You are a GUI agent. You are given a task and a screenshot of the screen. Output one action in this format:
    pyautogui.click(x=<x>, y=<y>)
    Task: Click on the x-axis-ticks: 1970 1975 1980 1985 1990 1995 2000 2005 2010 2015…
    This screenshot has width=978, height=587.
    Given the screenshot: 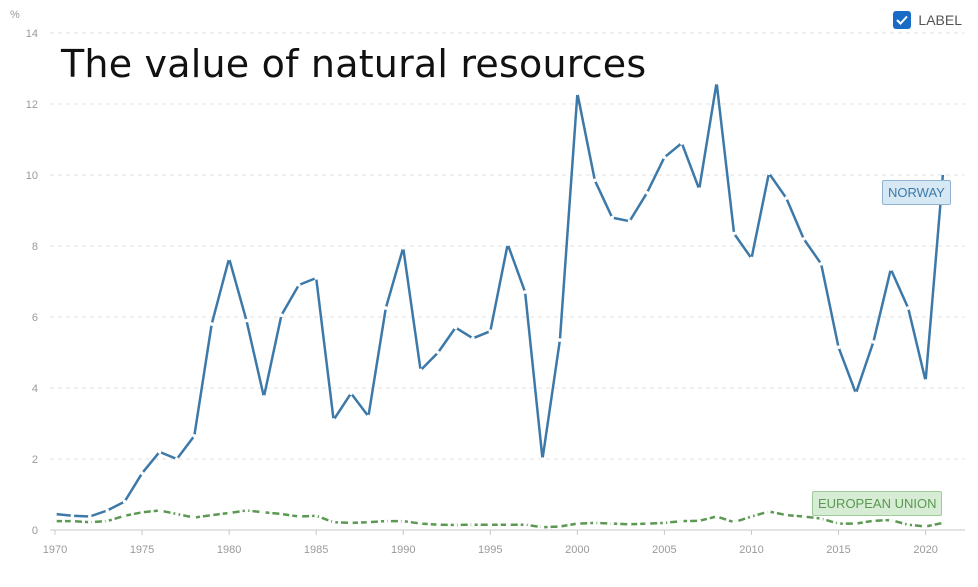 What is the action you would take?
    pyautogui.click(x=490, y=543)
    